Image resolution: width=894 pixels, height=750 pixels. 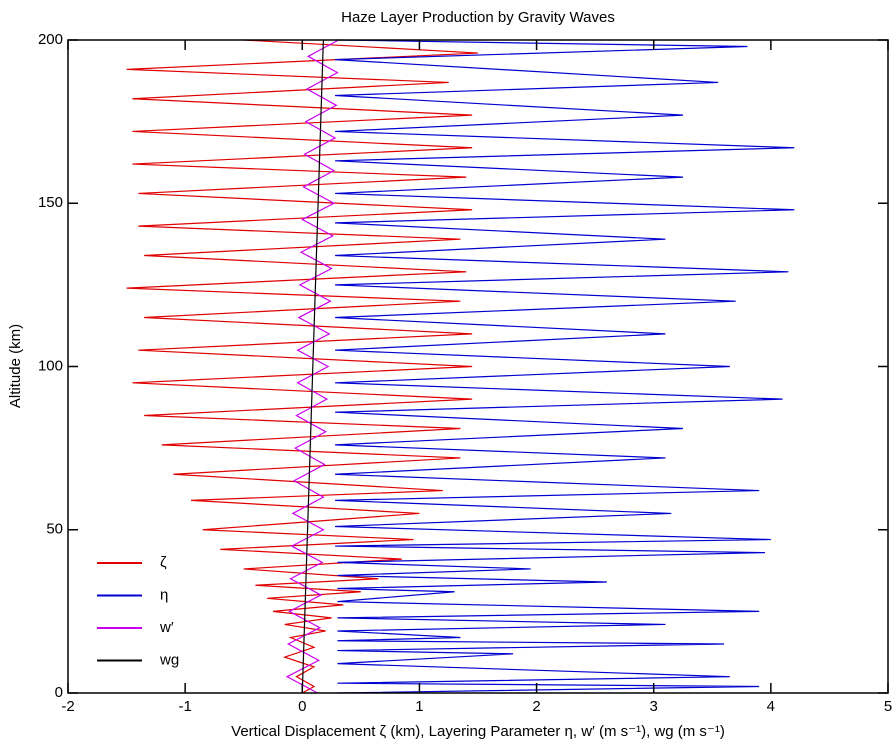 I want to click on x-tick-label: -2, so click(x=67, y=706).